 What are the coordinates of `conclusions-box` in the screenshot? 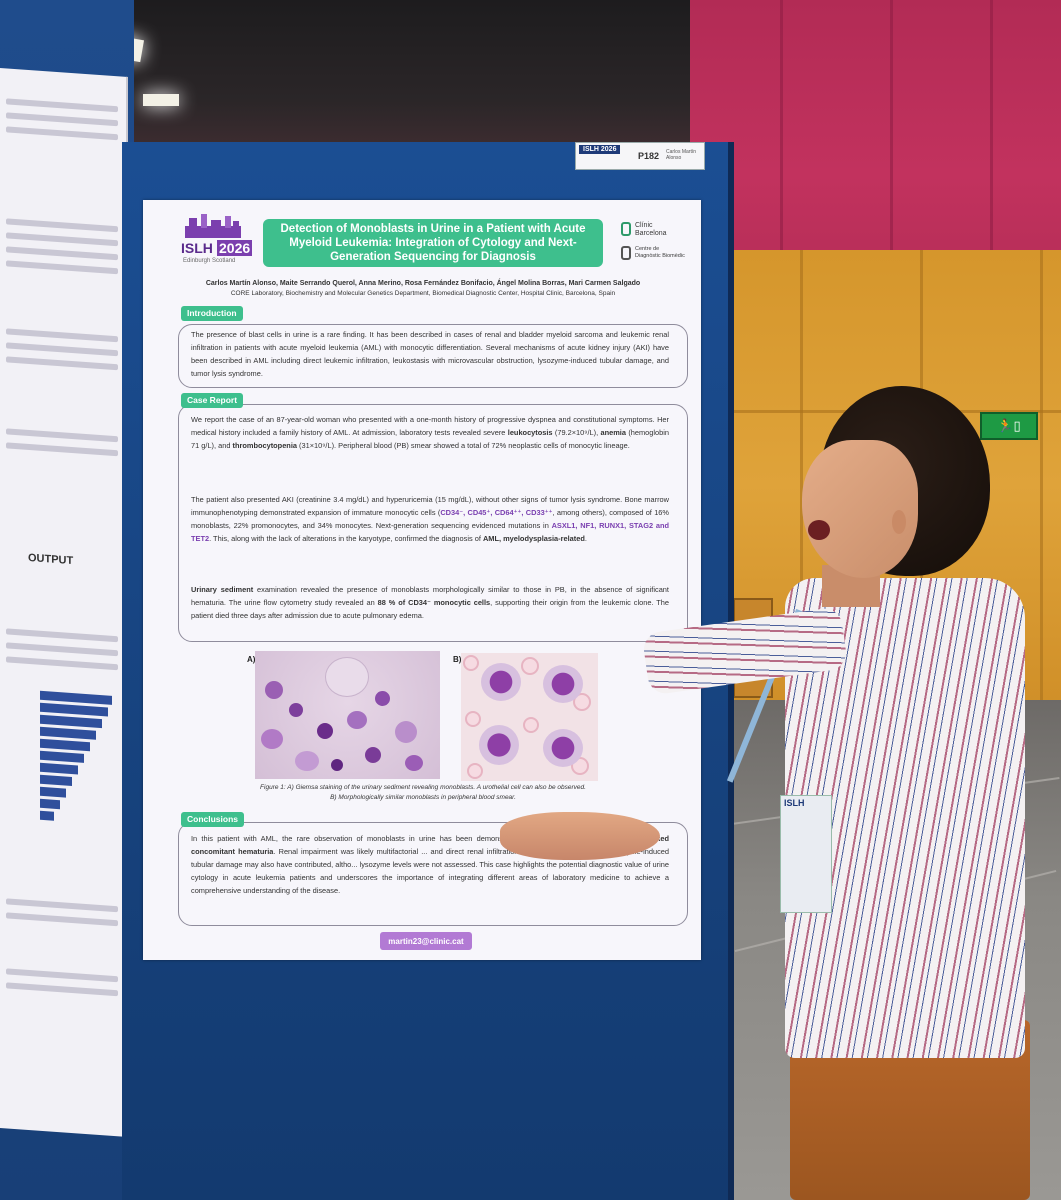 It's located at (433, 874).